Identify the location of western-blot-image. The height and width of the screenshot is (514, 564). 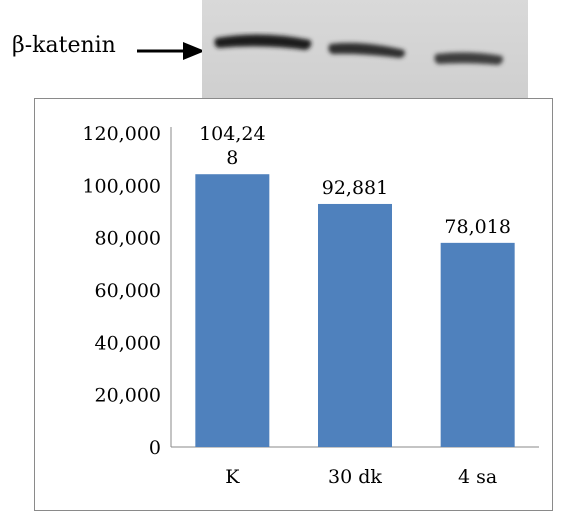
(365, 49).